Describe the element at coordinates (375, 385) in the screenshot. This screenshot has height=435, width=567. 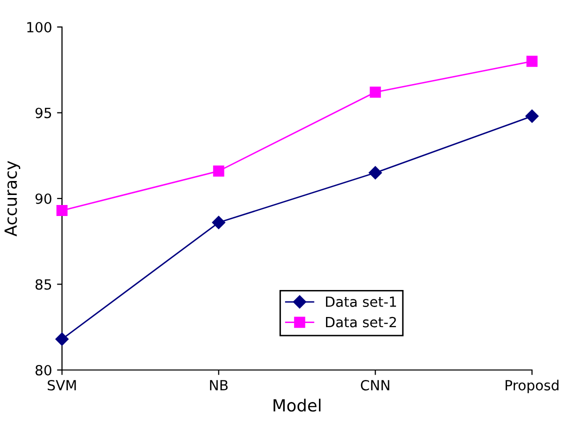
I see `x-tick-label: CNN` at that location.